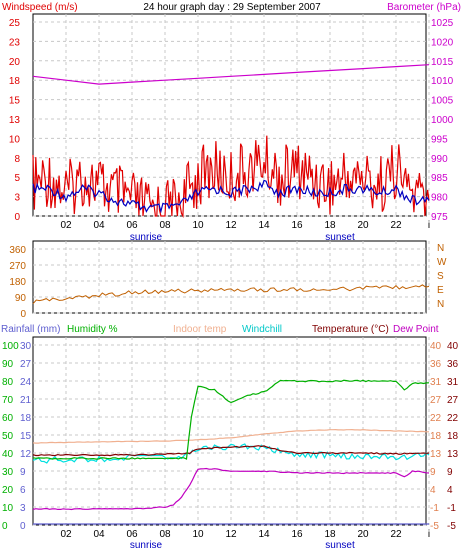 This screenshot has height=556, width=463. Describe the element at coordinates (436, 400) in the screenshot. I see `temp-tick-label: 27` at that location.